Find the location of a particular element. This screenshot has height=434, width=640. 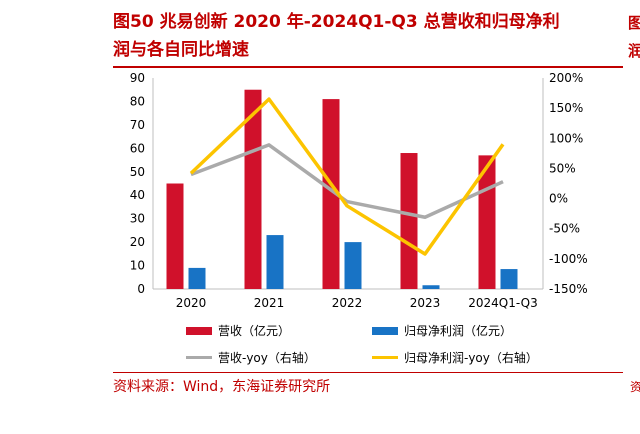

legend-swatch-revenue is located at coordinates (199, 330).